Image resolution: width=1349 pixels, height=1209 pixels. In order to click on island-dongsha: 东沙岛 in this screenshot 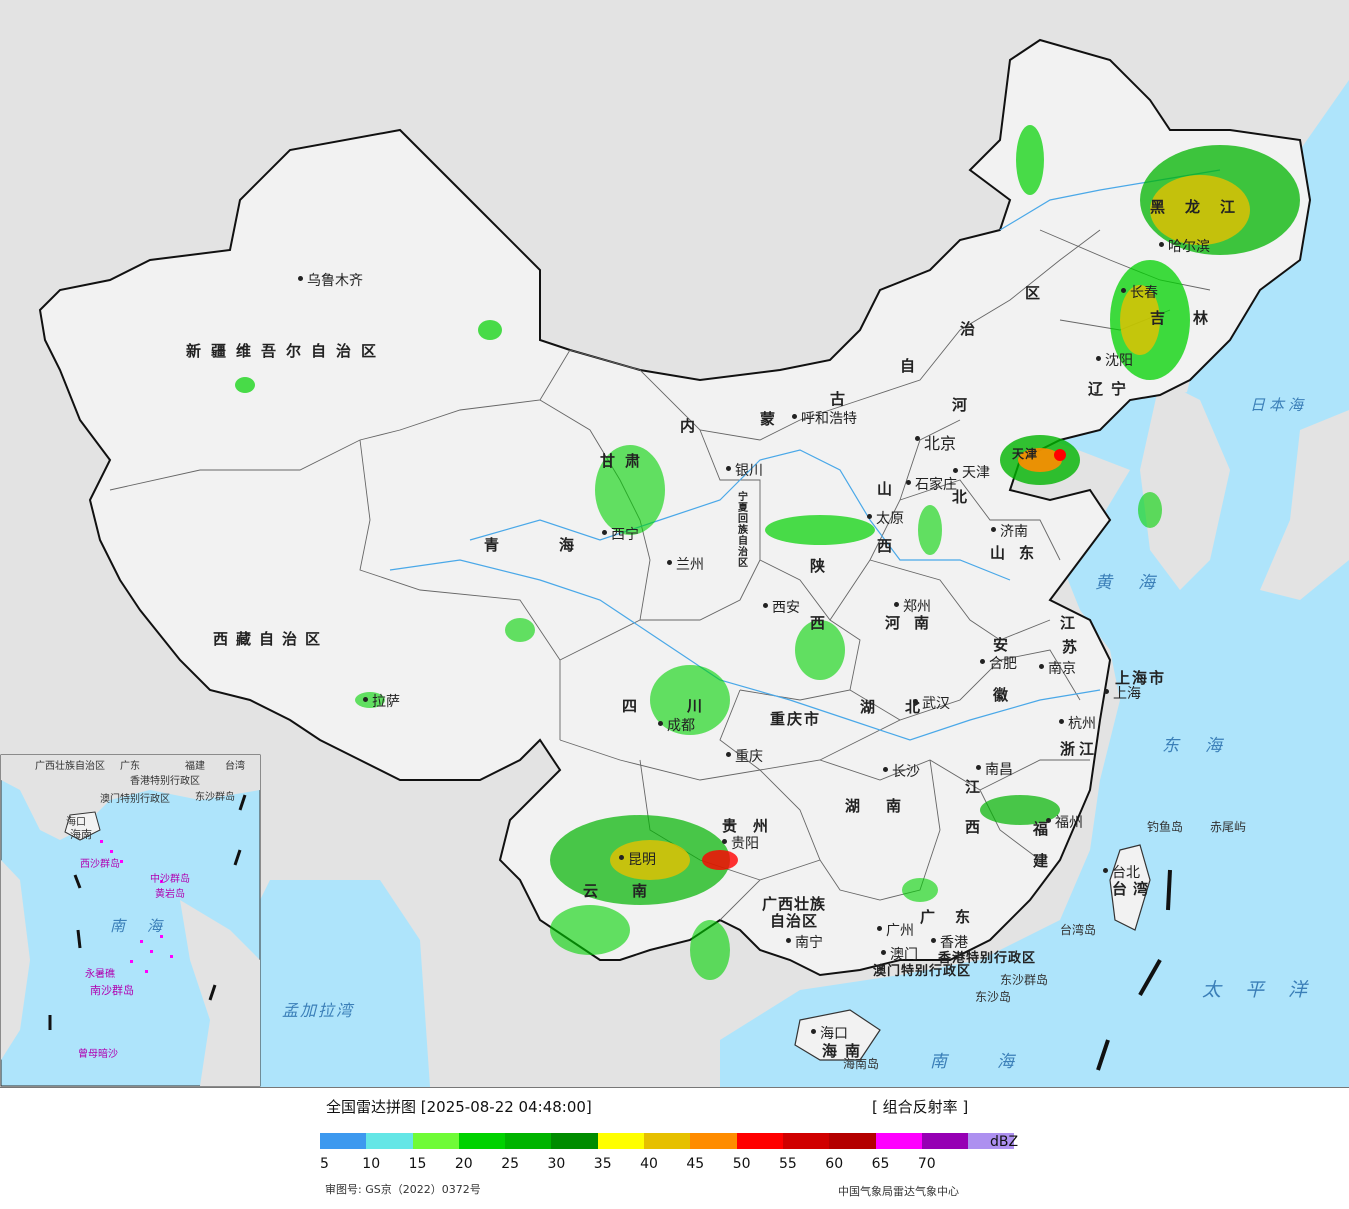, I will do `click(993, 997)`.